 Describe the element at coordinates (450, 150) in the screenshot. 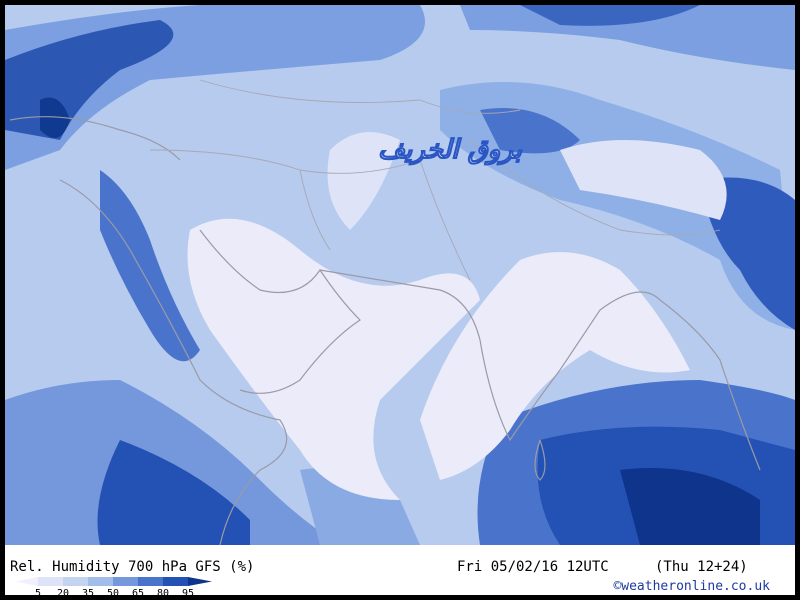

I see `watermark: بروق الخريف` at that location.